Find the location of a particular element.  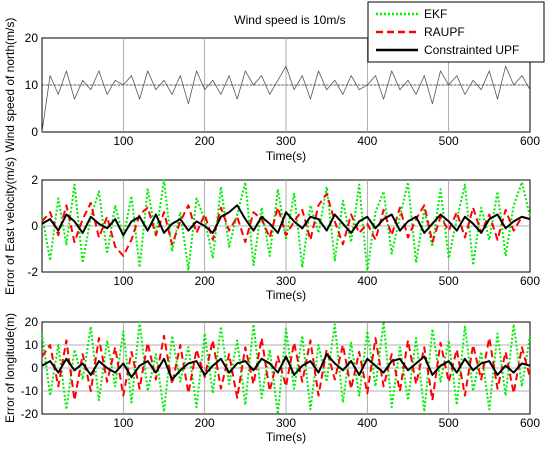

y-axis-label: Error of longitude(m) is located at coordinates (10, 368).